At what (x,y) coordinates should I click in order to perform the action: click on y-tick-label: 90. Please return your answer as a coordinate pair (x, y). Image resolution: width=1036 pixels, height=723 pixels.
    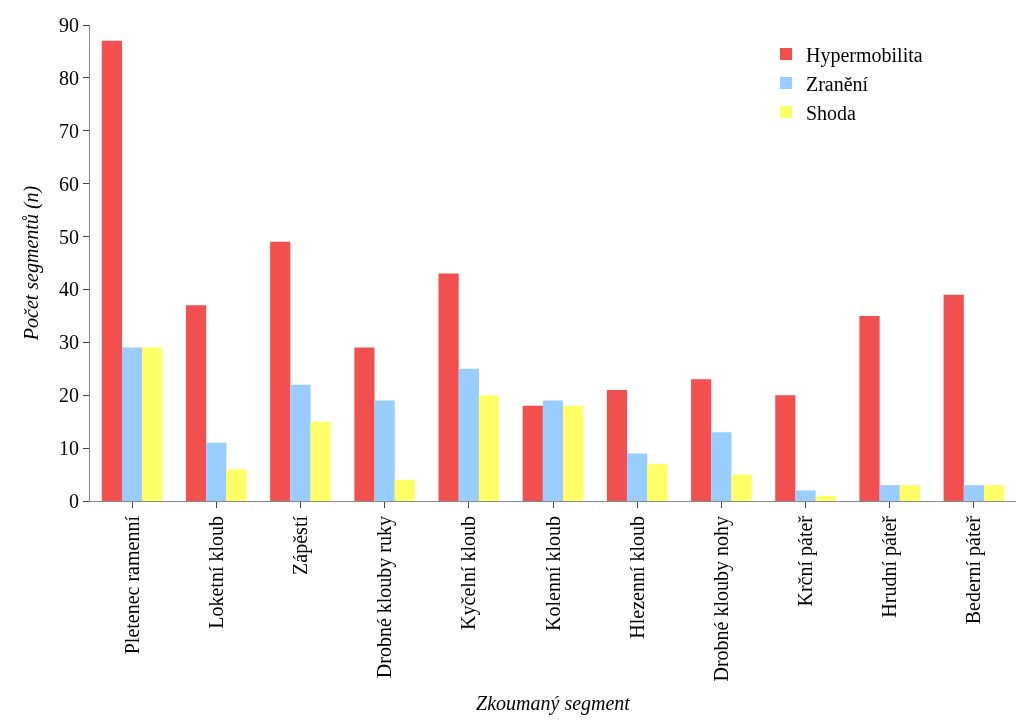
    Looking at the image, I should click on (69, 25).